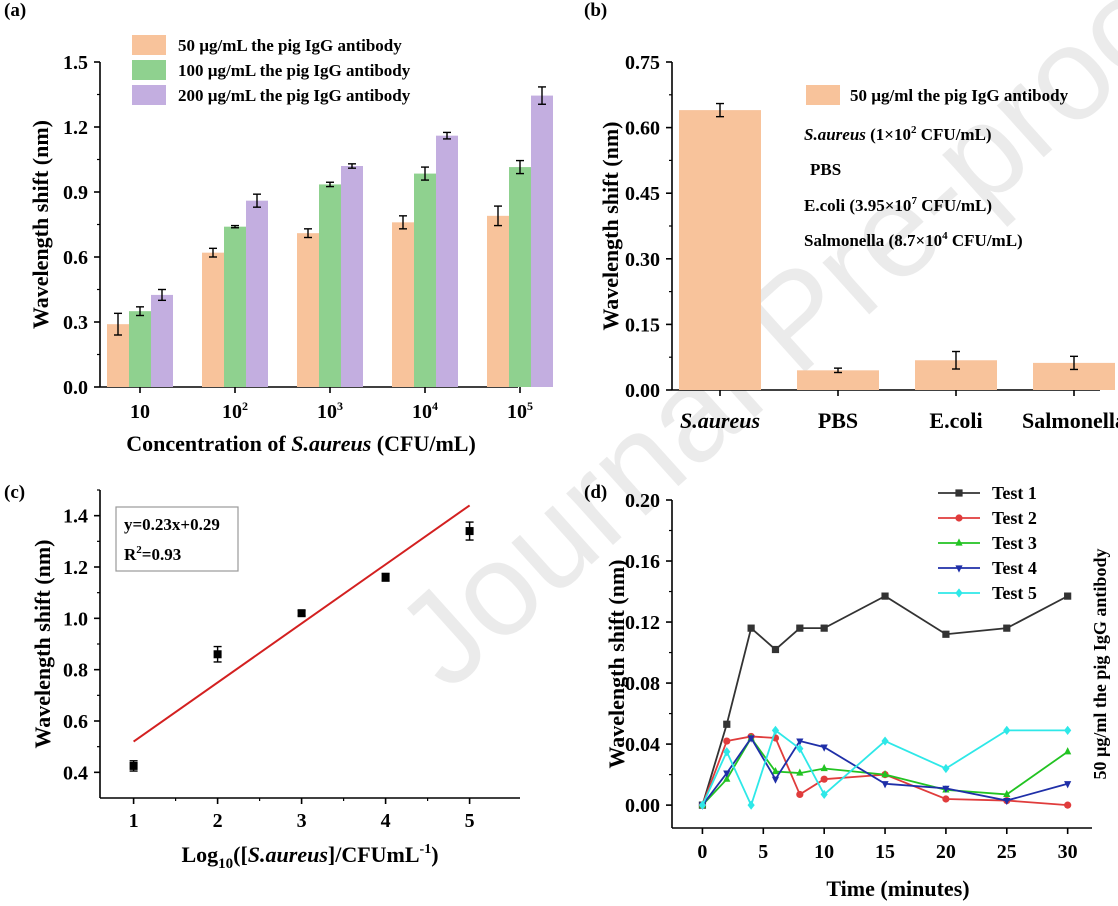 Image resolution: width=1118 pixels, height=906 pixels. I want to click on panel-b-tag: (b), so click(595, 10).